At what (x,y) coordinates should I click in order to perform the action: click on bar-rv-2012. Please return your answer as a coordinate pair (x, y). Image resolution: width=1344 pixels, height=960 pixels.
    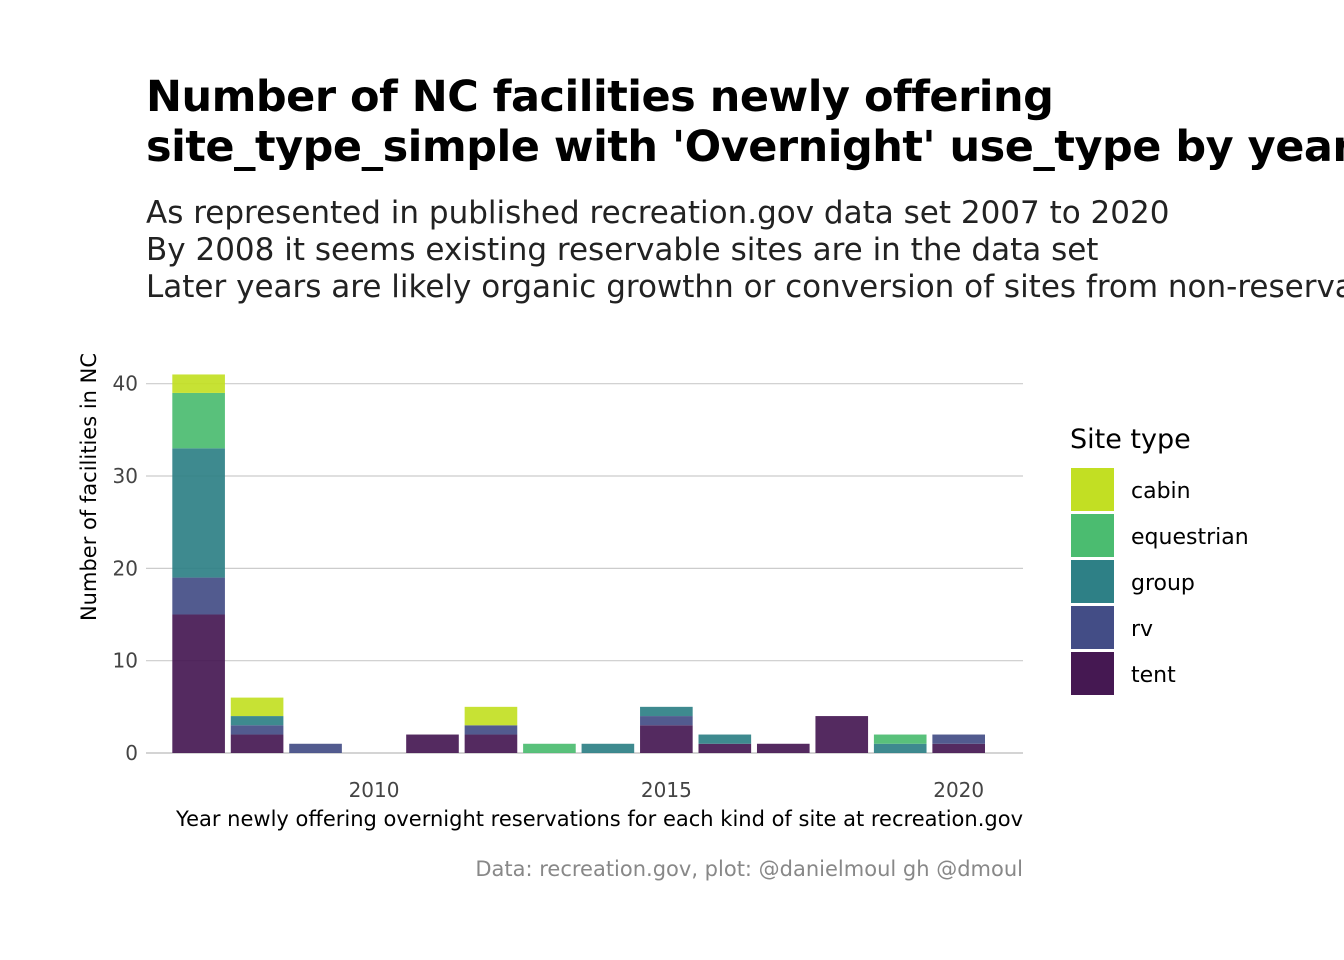
    Looking at the image, I should click on (491, 730).